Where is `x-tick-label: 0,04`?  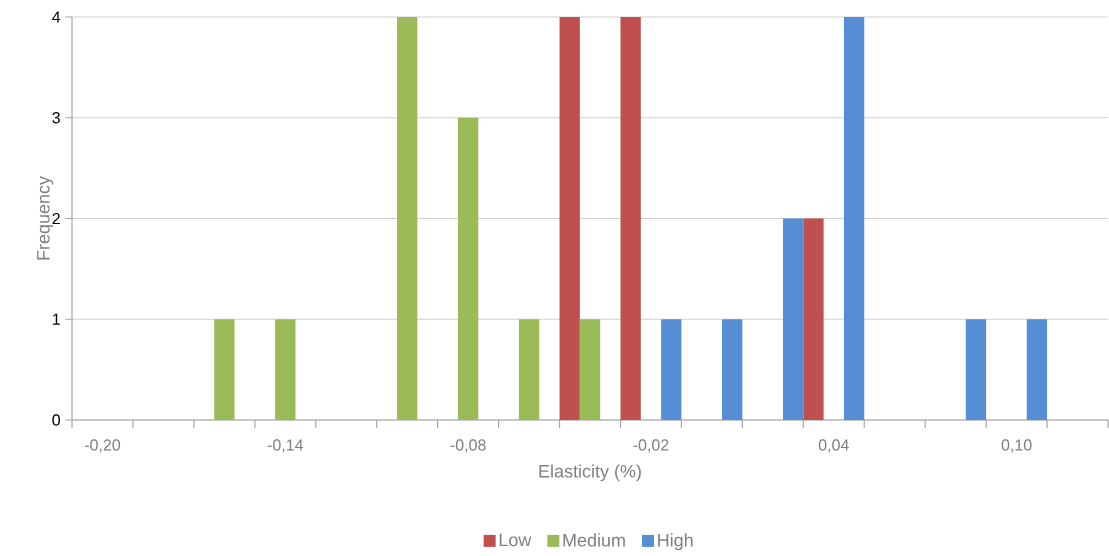 x-tick-label: 0,04 is located at coordinates (833, 446).